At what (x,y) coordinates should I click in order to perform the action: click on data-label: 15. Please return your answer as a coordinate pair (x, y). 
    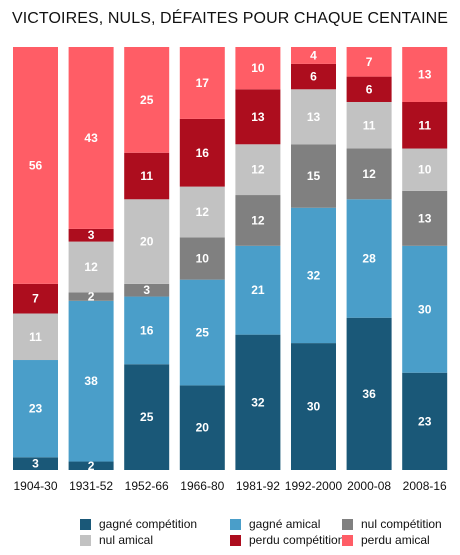
    Looking at the image, I should click on (314, 176).